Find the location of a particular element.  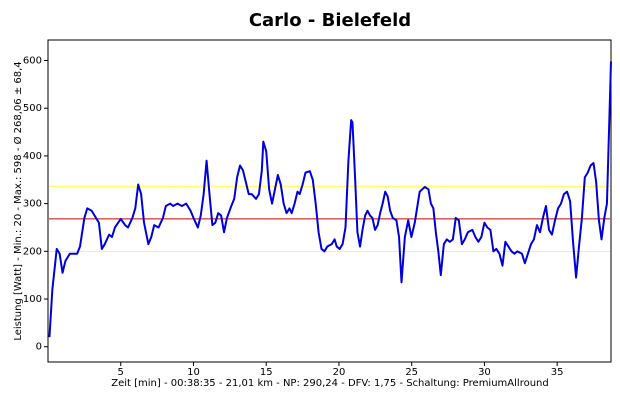

y-tick-label: 400 is located at coordinates (32, 156).